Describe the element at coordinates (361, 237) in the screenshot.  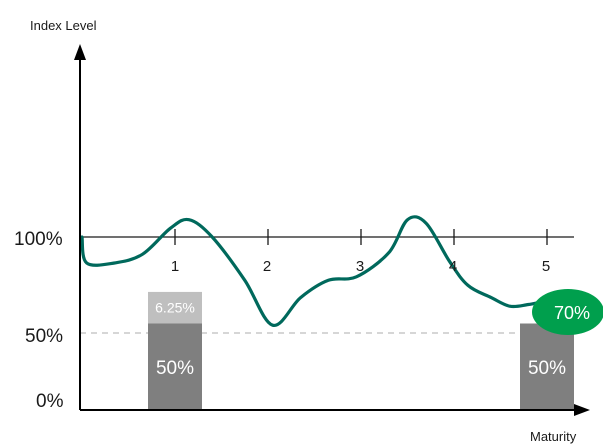
I see `x-tick-marks` at that location.